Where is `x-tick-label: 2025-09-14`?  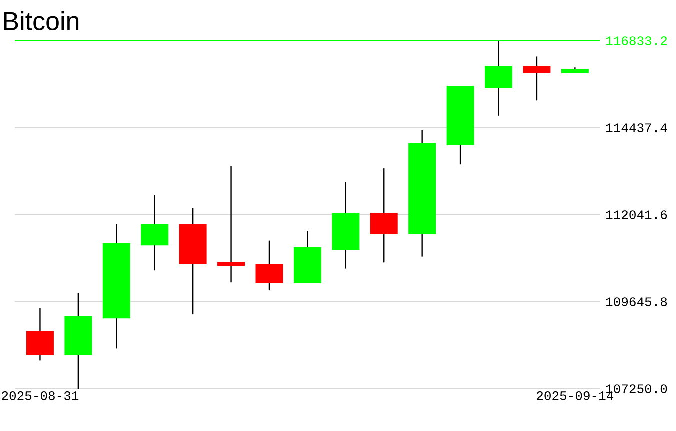
x-tick-label: 2025-09-14 is located at coordinates (575, 396).